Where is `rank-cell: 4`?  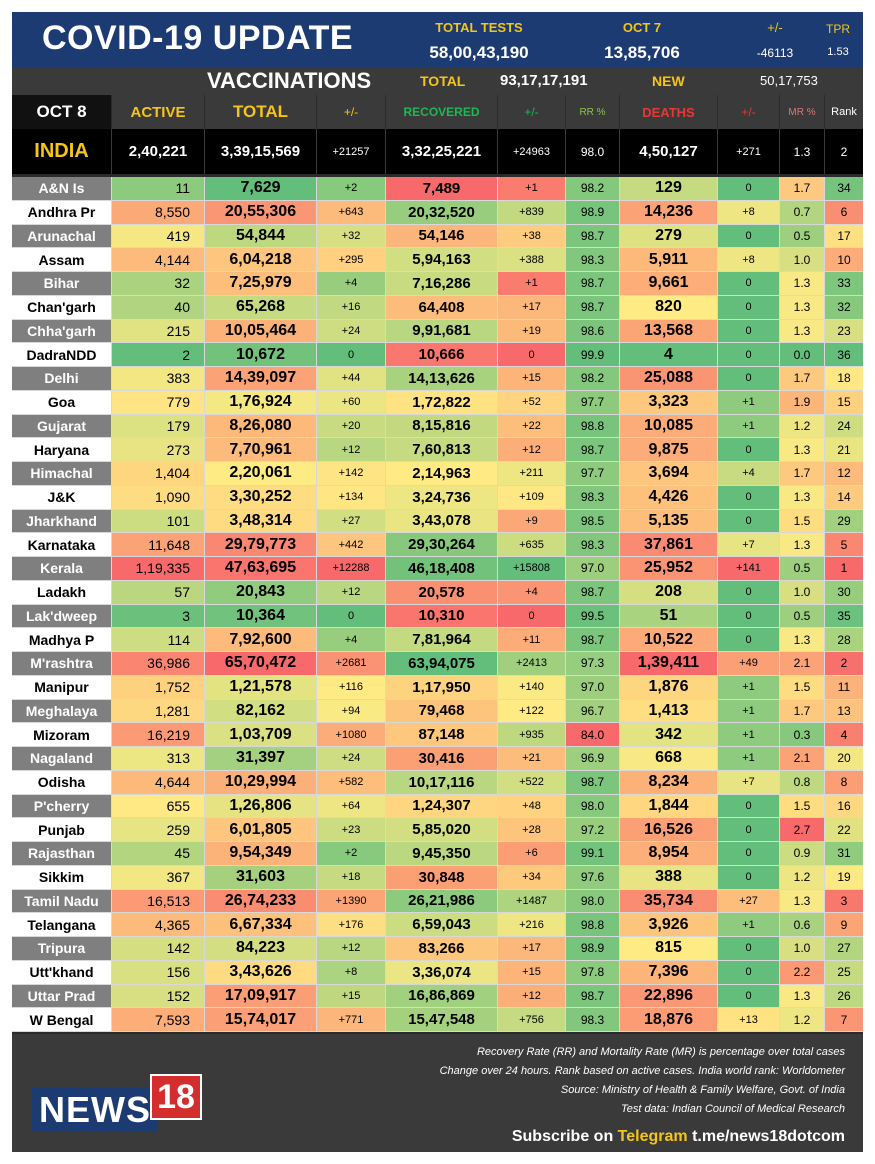 rank-cell: 4 is located at coordinates (844, 734).